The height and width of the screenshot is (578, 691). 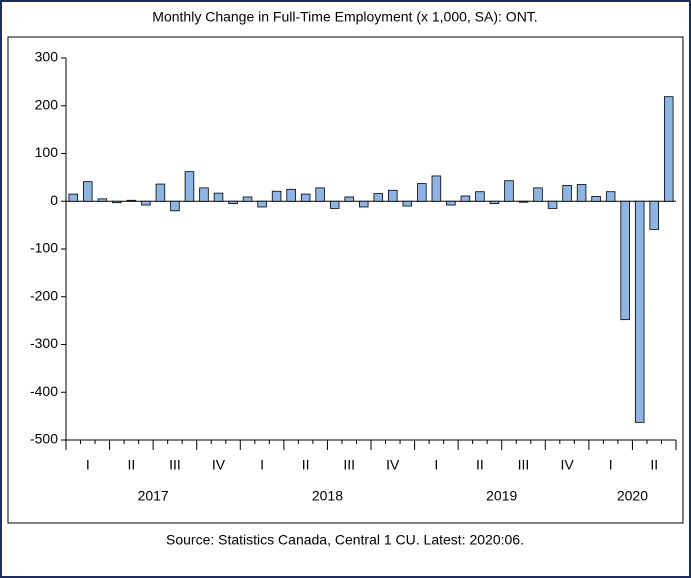 What do you see at coordinates (44, 295) in the screenshot?
I see `y-tick-label: -200` at bounding box center [44, 295].